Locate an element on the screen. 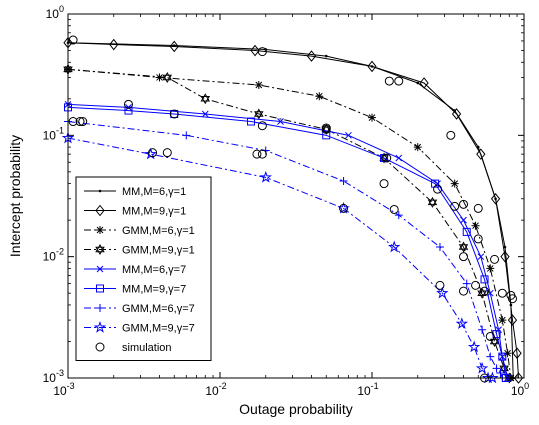 The image size is (539, 425). legend-entry: MM,M=6,γ=7 is located at coordinates (135, 270).